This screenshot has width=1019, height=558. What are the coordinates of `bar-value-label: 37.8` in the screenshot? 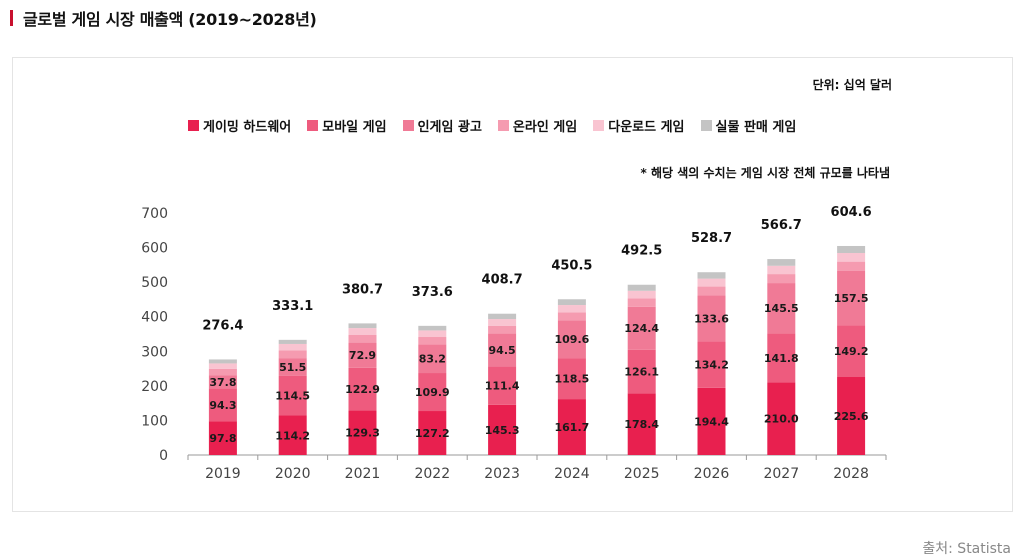 It's located at (222, 382).